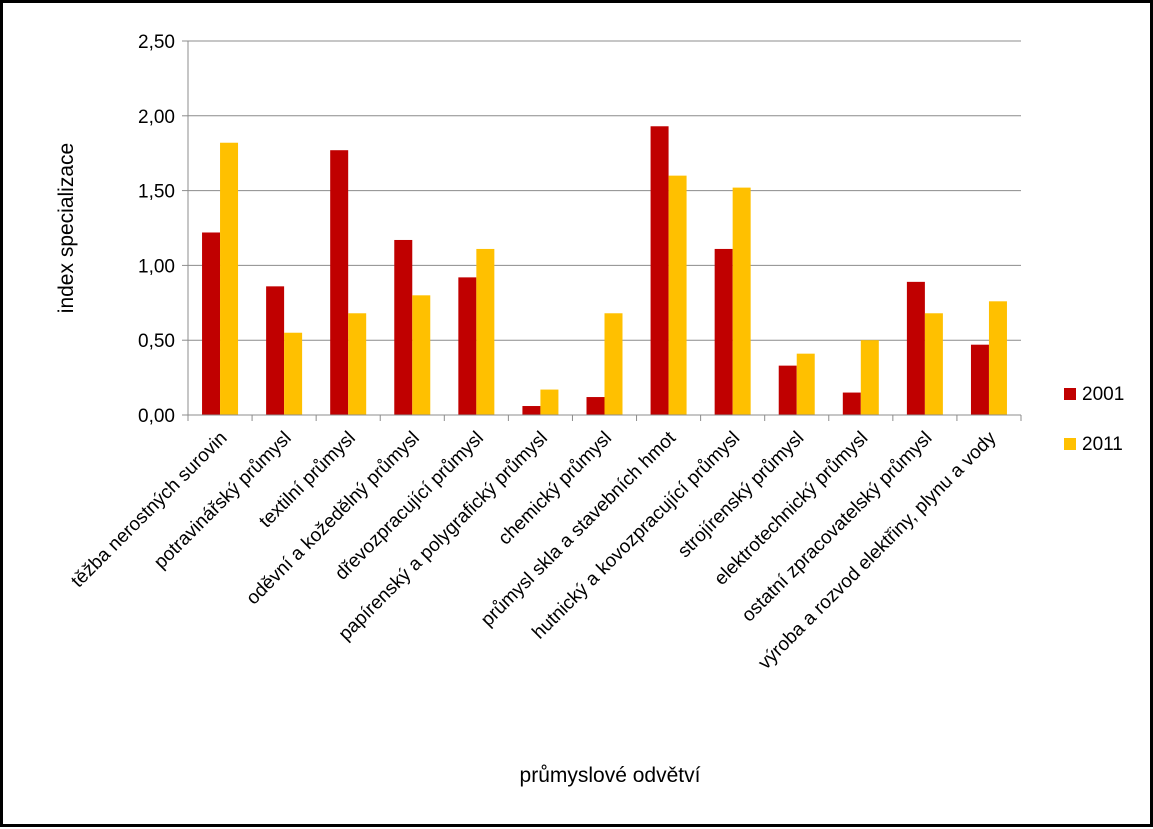 The height and width of the screenshot is (829, 1153). What do you see at coordinates (156, 192) in the screenshot?
I see `y-tick-label: 1,50` at bounding box center [156, 192].